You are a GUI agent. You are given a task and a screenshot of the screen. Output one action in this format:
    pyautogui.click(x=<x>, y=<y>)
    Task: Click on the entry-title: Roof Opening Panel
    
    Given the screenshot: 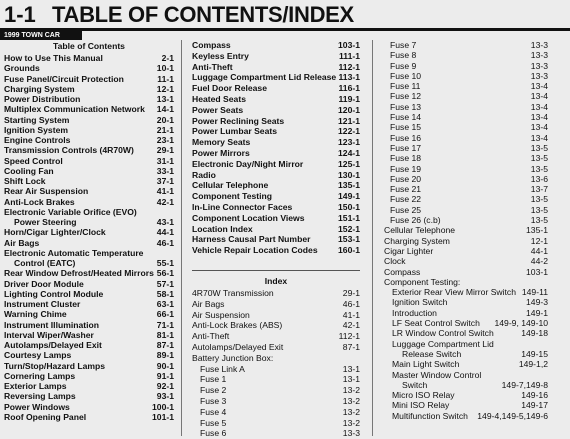 What is the action you would take?
    pyautogui.click(x=45, y=416)
    